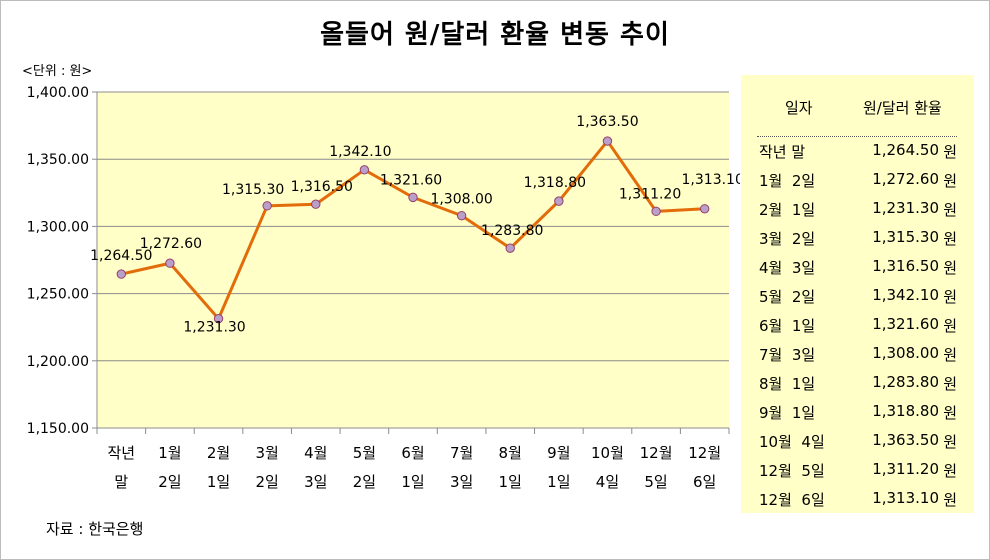 This screenshot has width=990, height=560. Describe the element at coordinates (787, 413) in the screenshot. I see `table-cell-date: 9월 1일` at that location.